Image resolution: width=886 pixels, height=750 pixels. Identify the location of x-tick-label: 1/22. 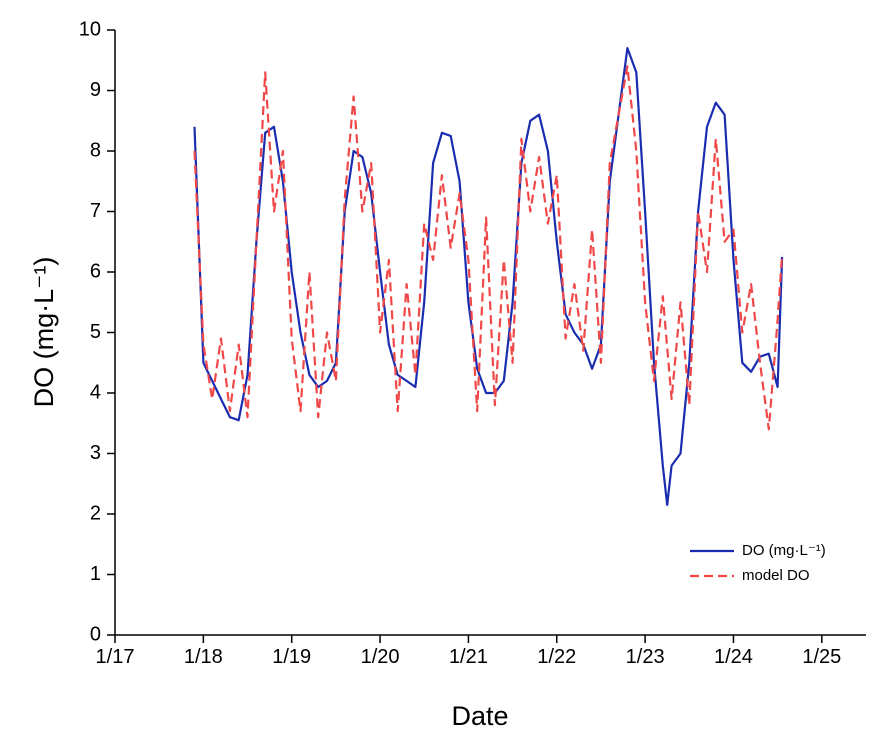
(556, 657).